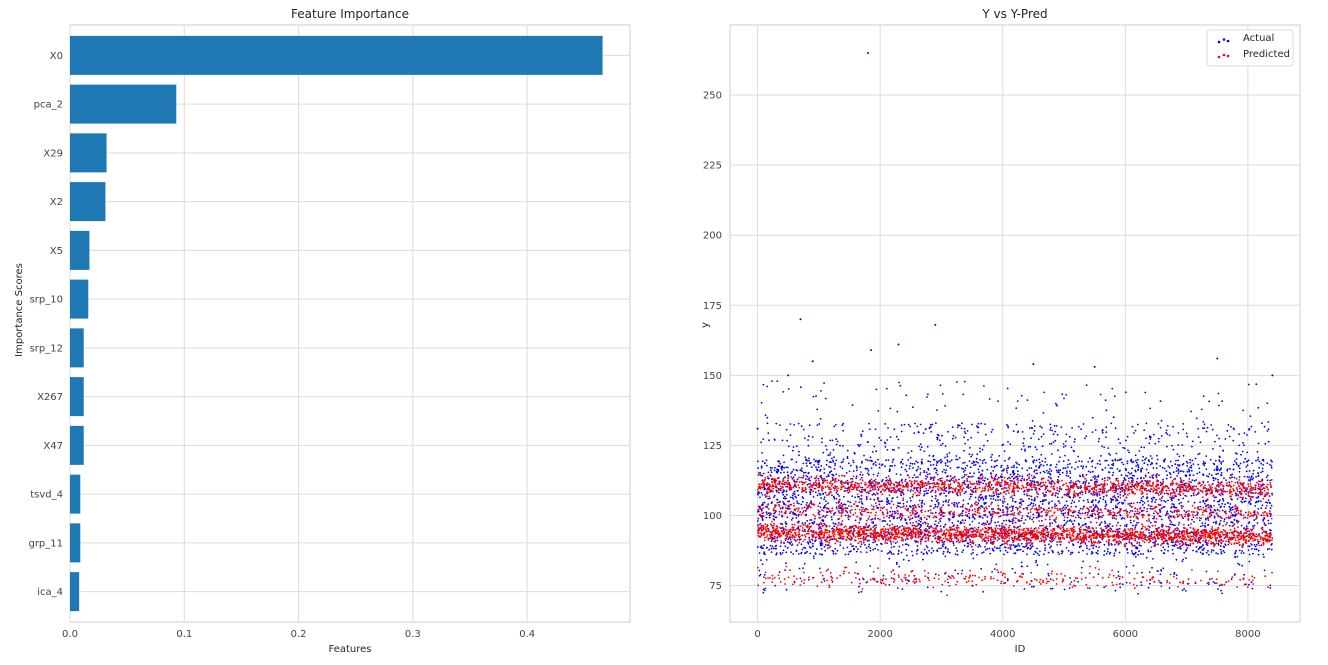  Describe the element at coordinates (75, 543) in the screenshot. I see `bar` at that location.